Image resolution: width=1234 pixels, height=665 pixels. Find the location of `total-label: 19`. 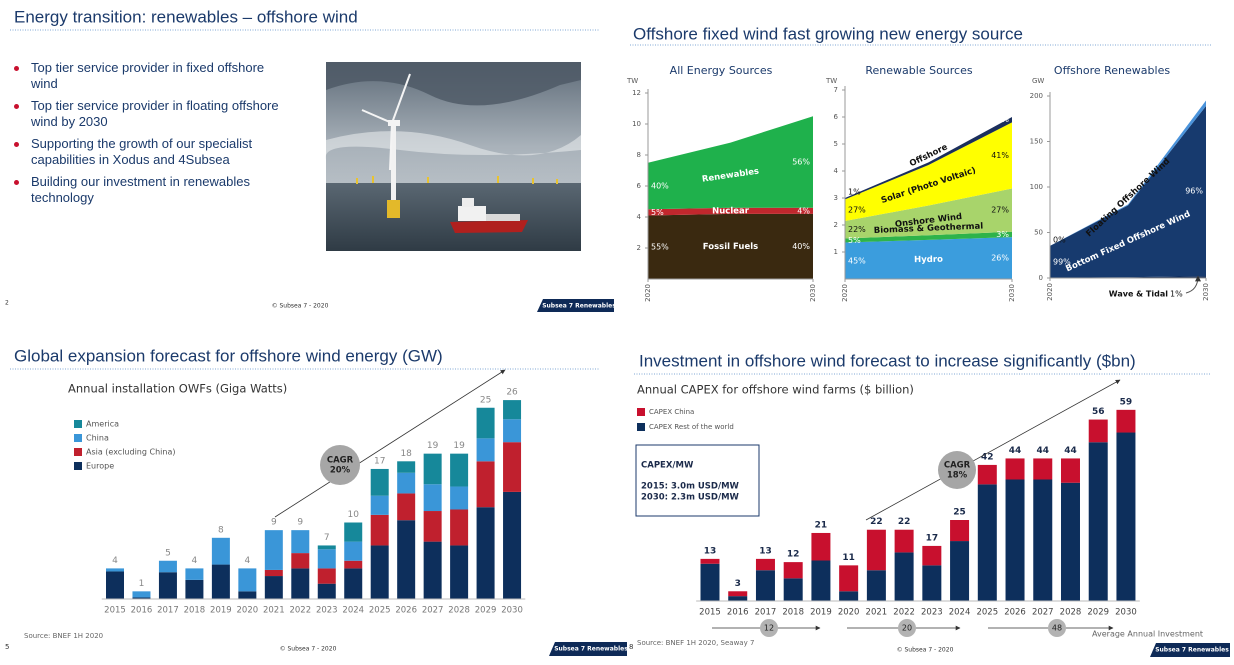

total-label: 19 is located at coordinates (433, 446).